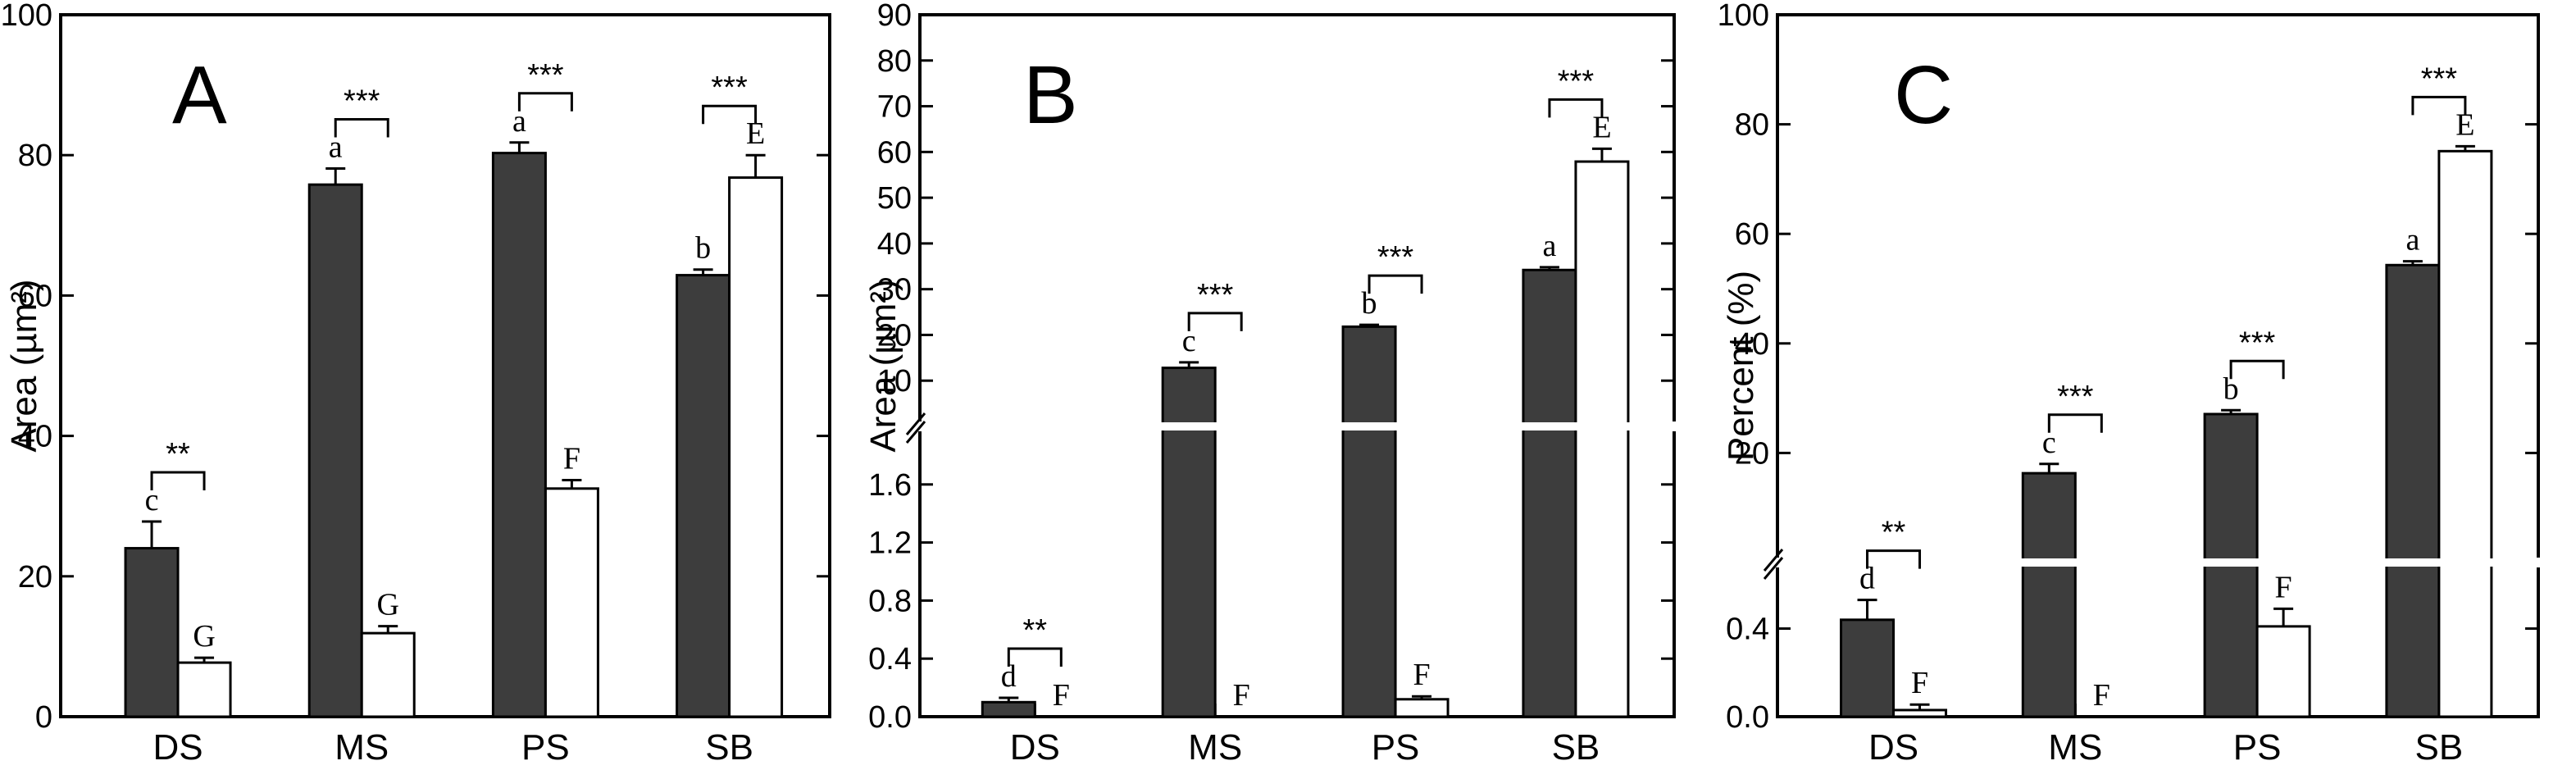  I want to click on y-tick-label: 50, so click(895, 198).